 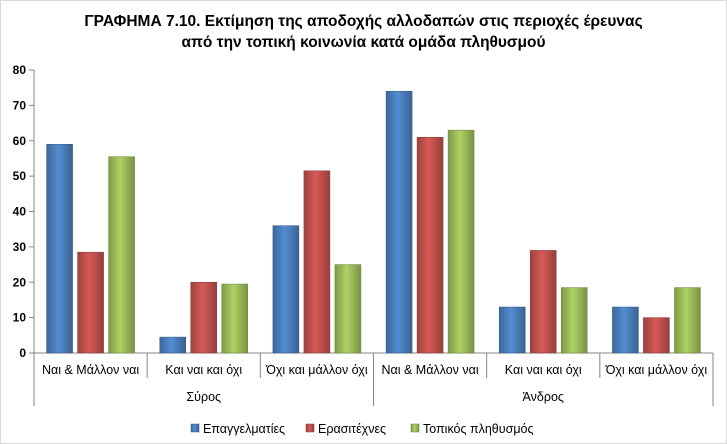 What do you see at coordinates (20, 247) in the screenshot?
I see `y-tick-label: 30` at bounding box center [20, 247].